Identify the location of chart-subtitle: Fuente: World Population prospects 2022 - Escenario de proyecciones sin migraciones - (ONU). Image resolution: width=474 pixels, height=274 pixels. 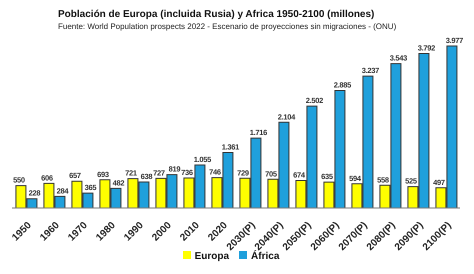
(227, 26).